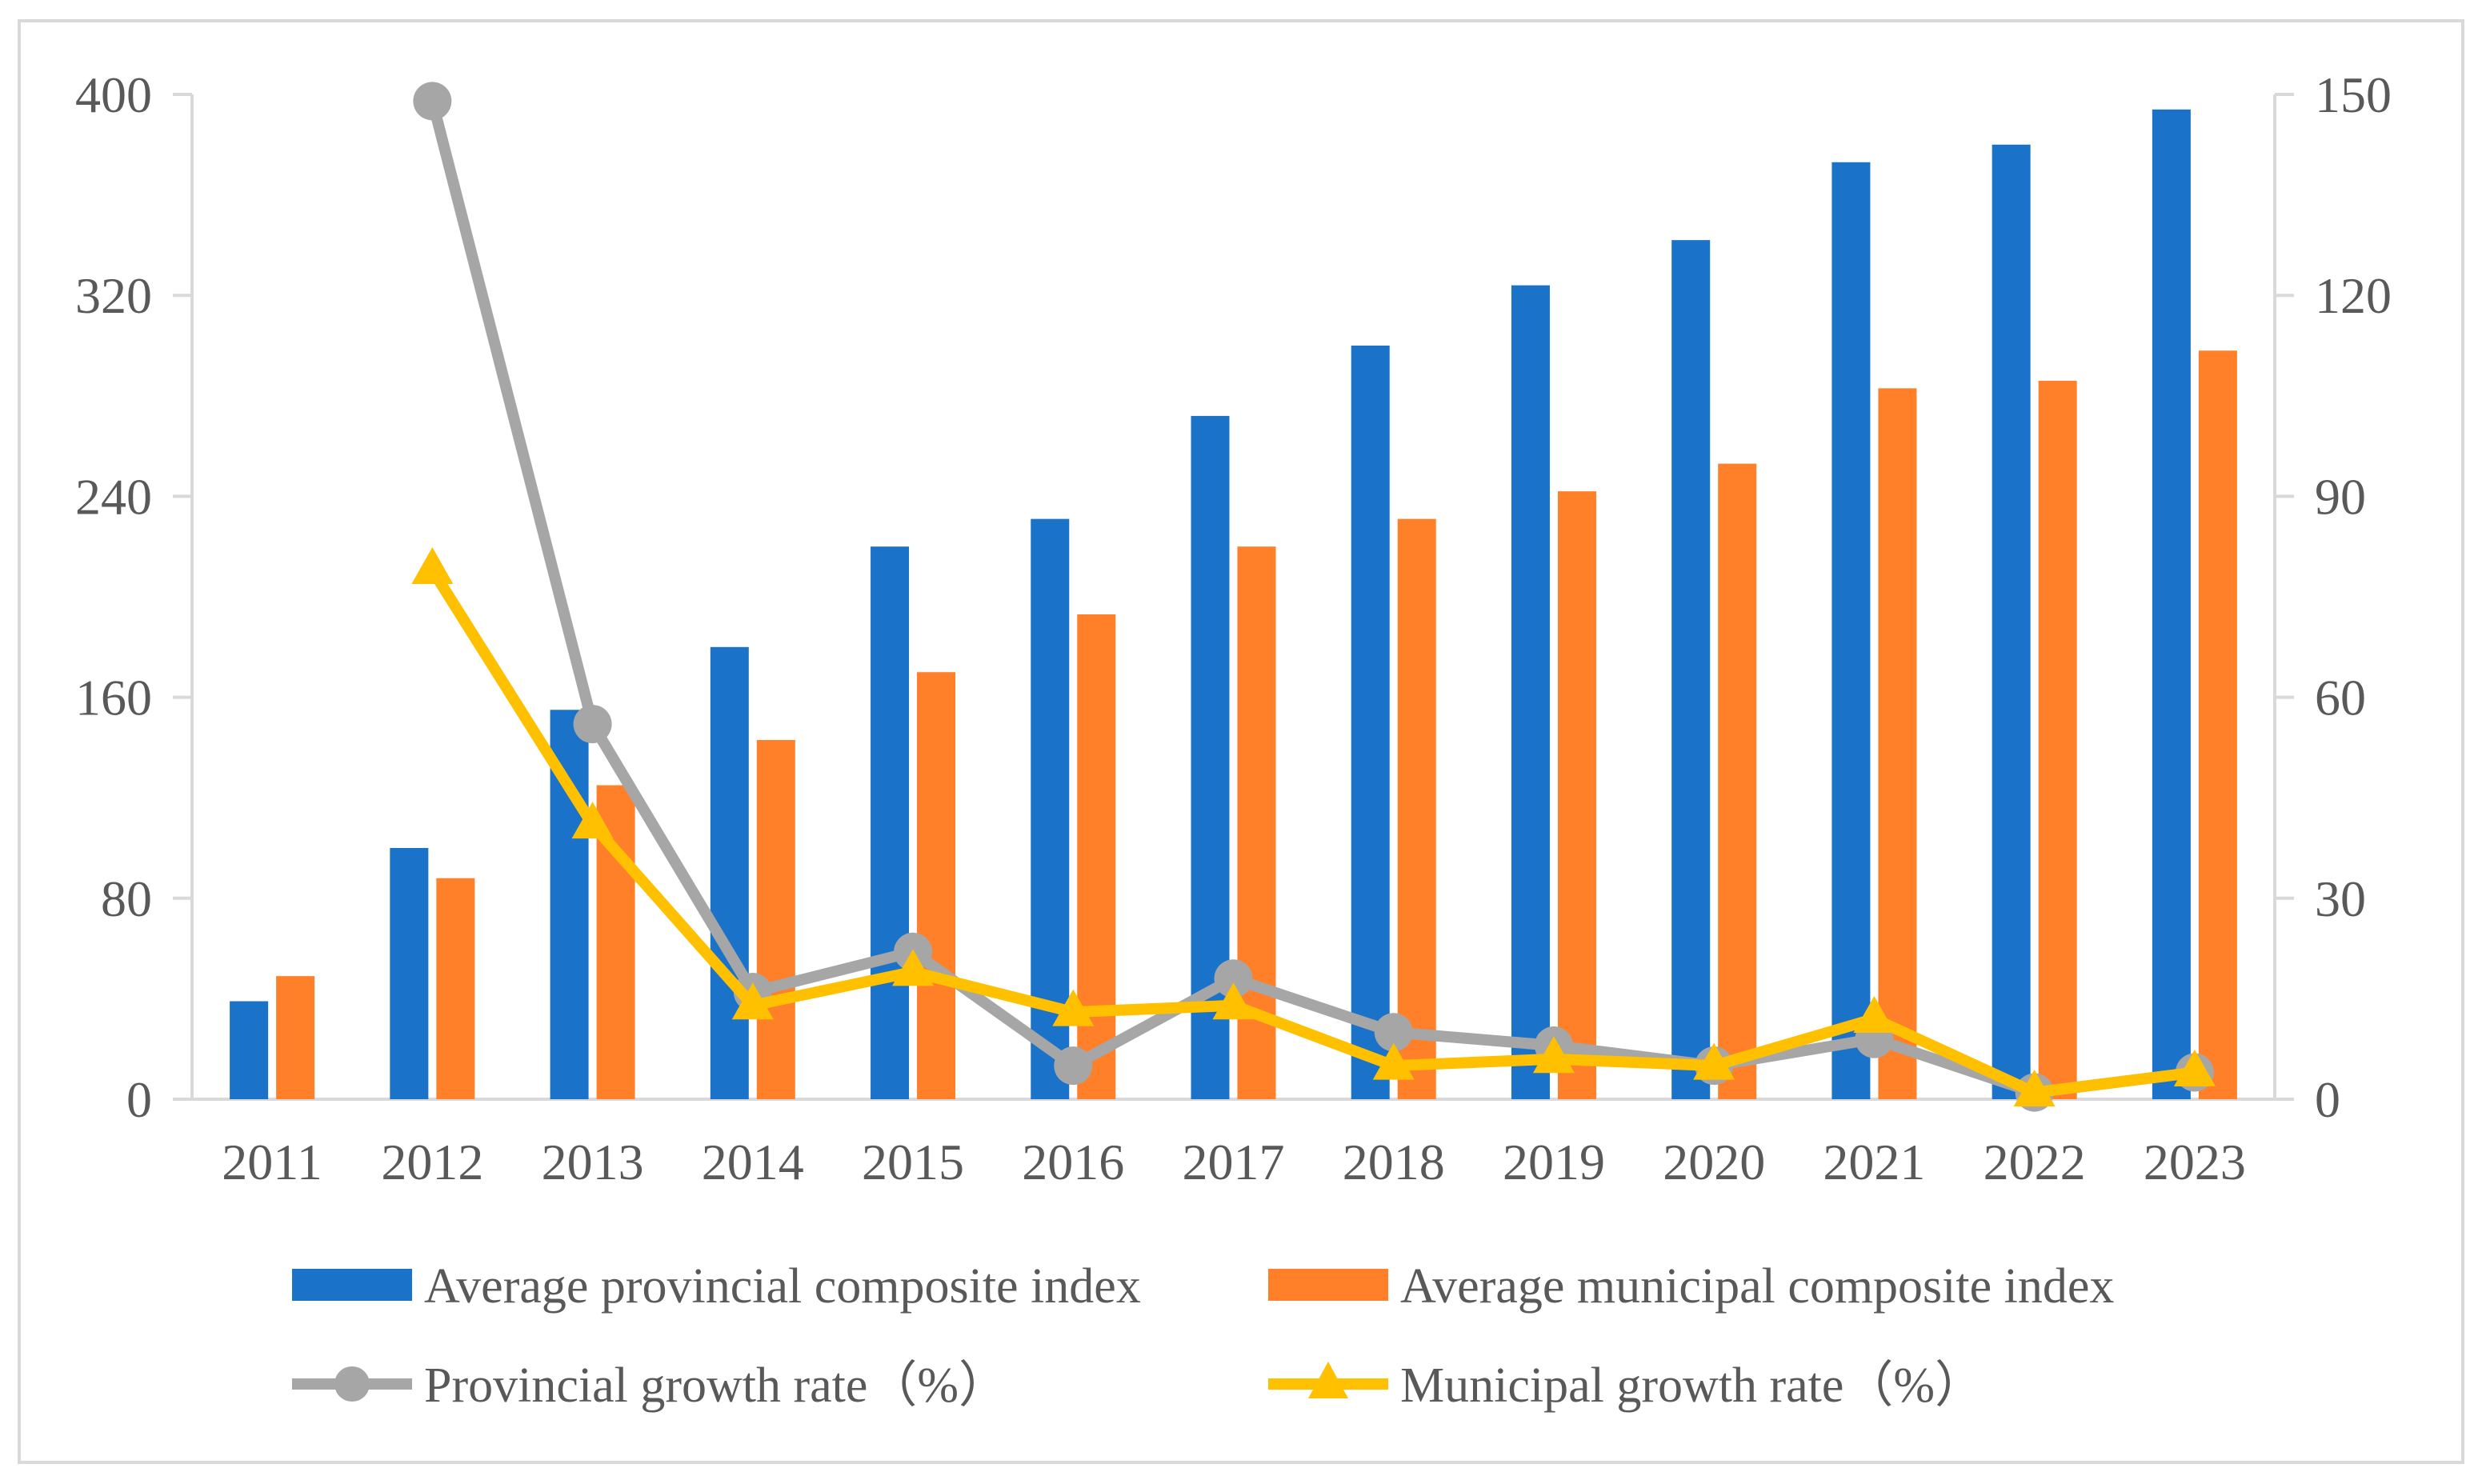 The height and width of the screenshot is (1484, 2486). Describe the element at coordinates (592, 820) in the screenshot. I see `municipal-growth-point-2013` at that location.